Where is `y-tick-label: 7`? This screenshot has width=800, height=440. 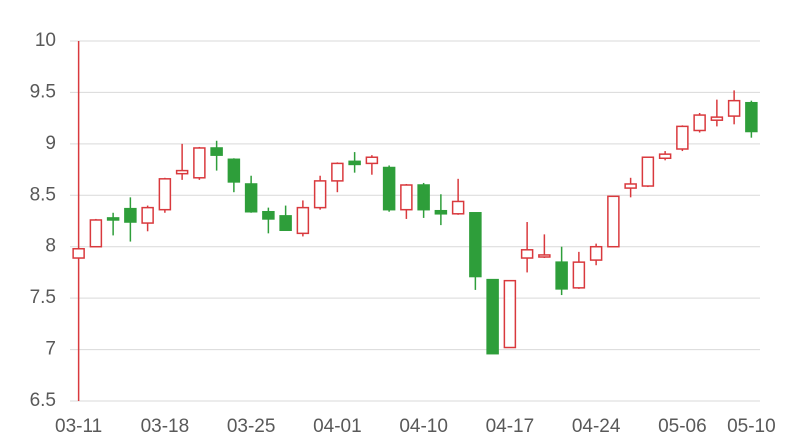 y-tick-label: 7 is located at coordinates (50, 349).